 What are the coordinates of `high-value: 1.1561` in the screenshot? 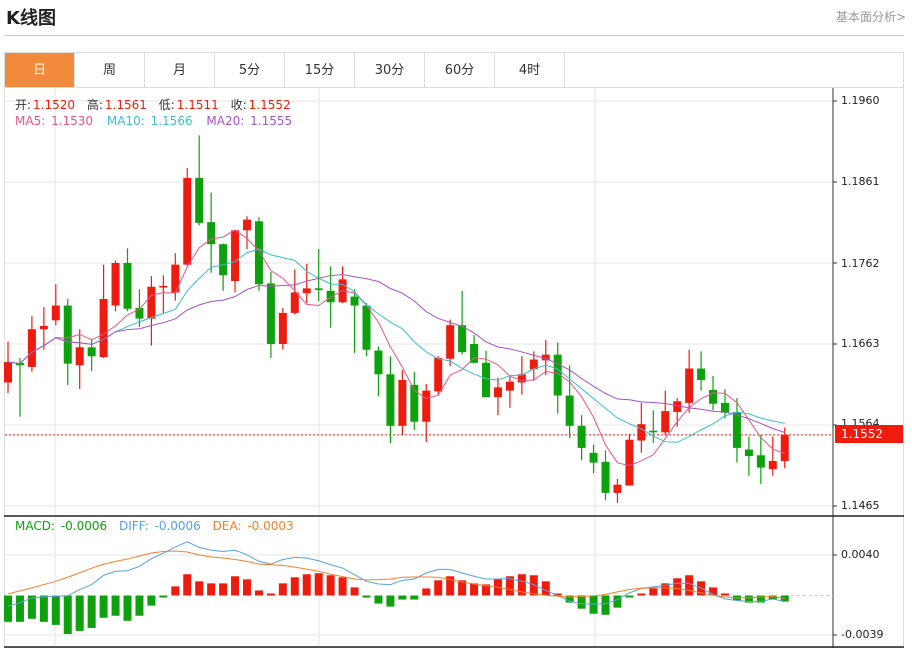 It's located at (125, 105).